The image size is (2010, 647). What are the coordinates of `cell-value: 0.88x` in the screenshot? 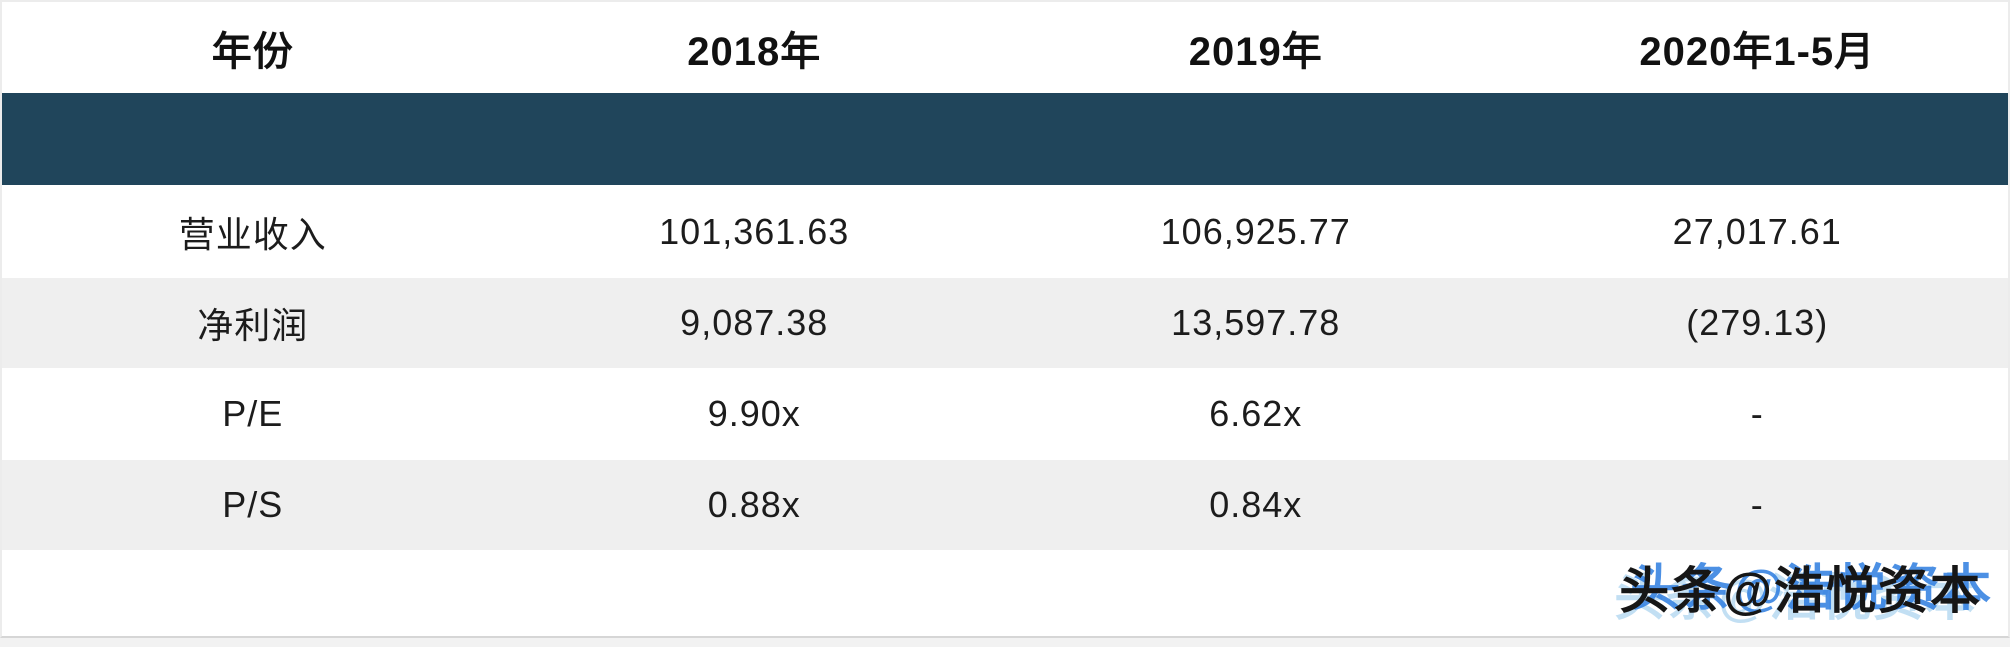 It's located at (754, 504).